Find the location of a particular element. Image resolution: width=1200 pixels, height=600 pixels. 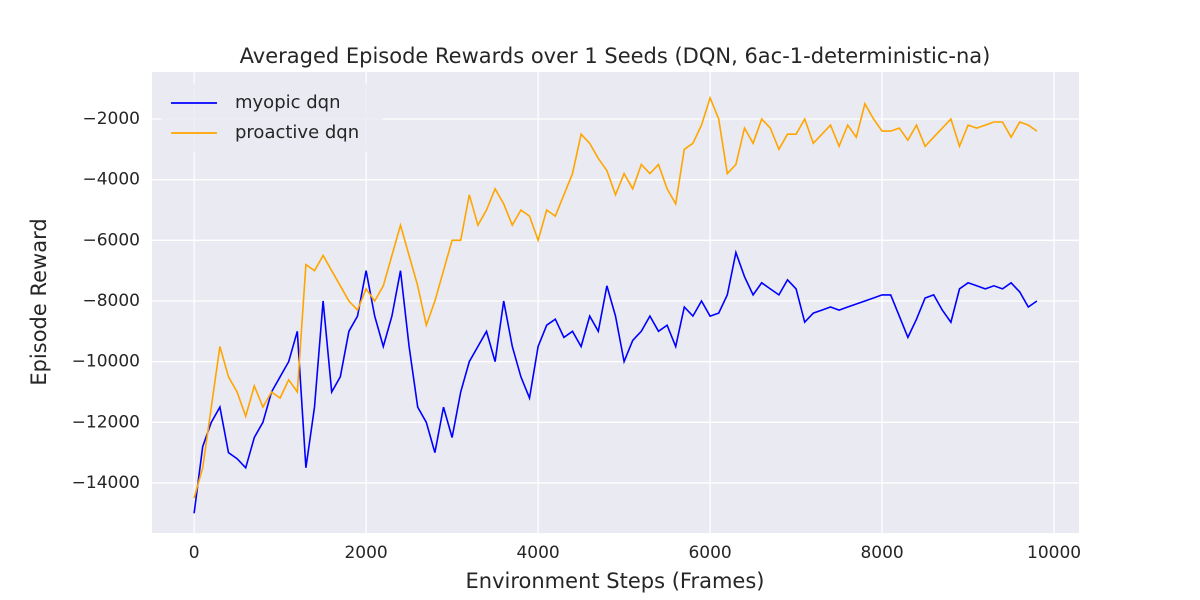

y-tick-label: −8000 is located at coordinates (111, 301).